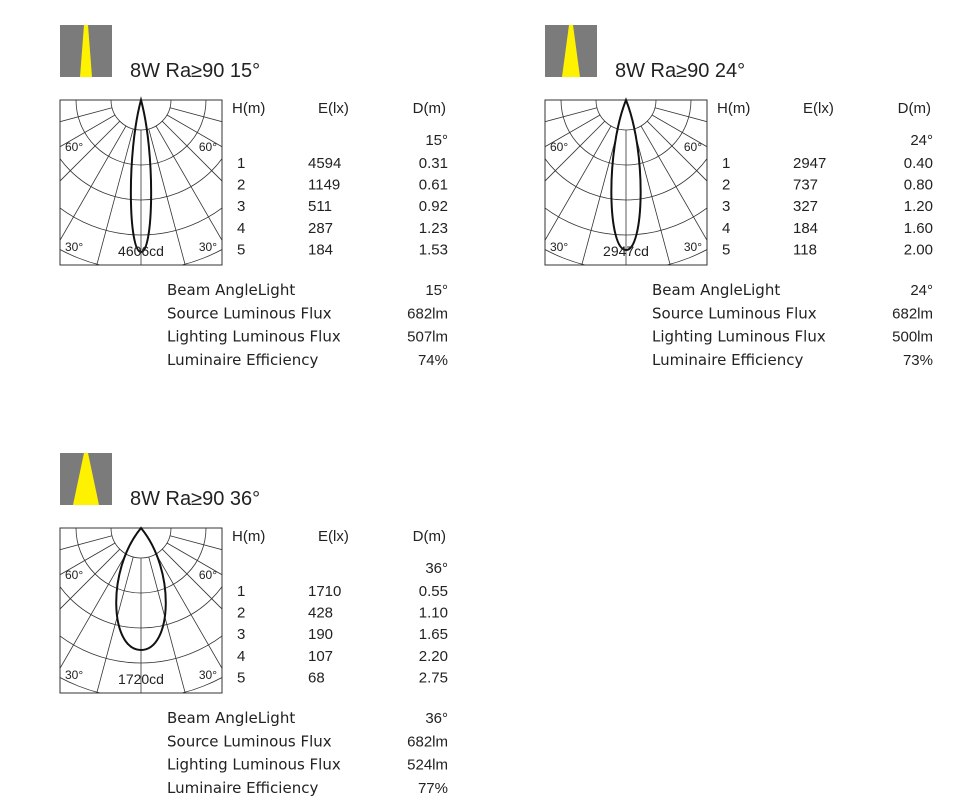  I want to click on panel-title: 8W Ra≥90 36°, so click(195, 499).